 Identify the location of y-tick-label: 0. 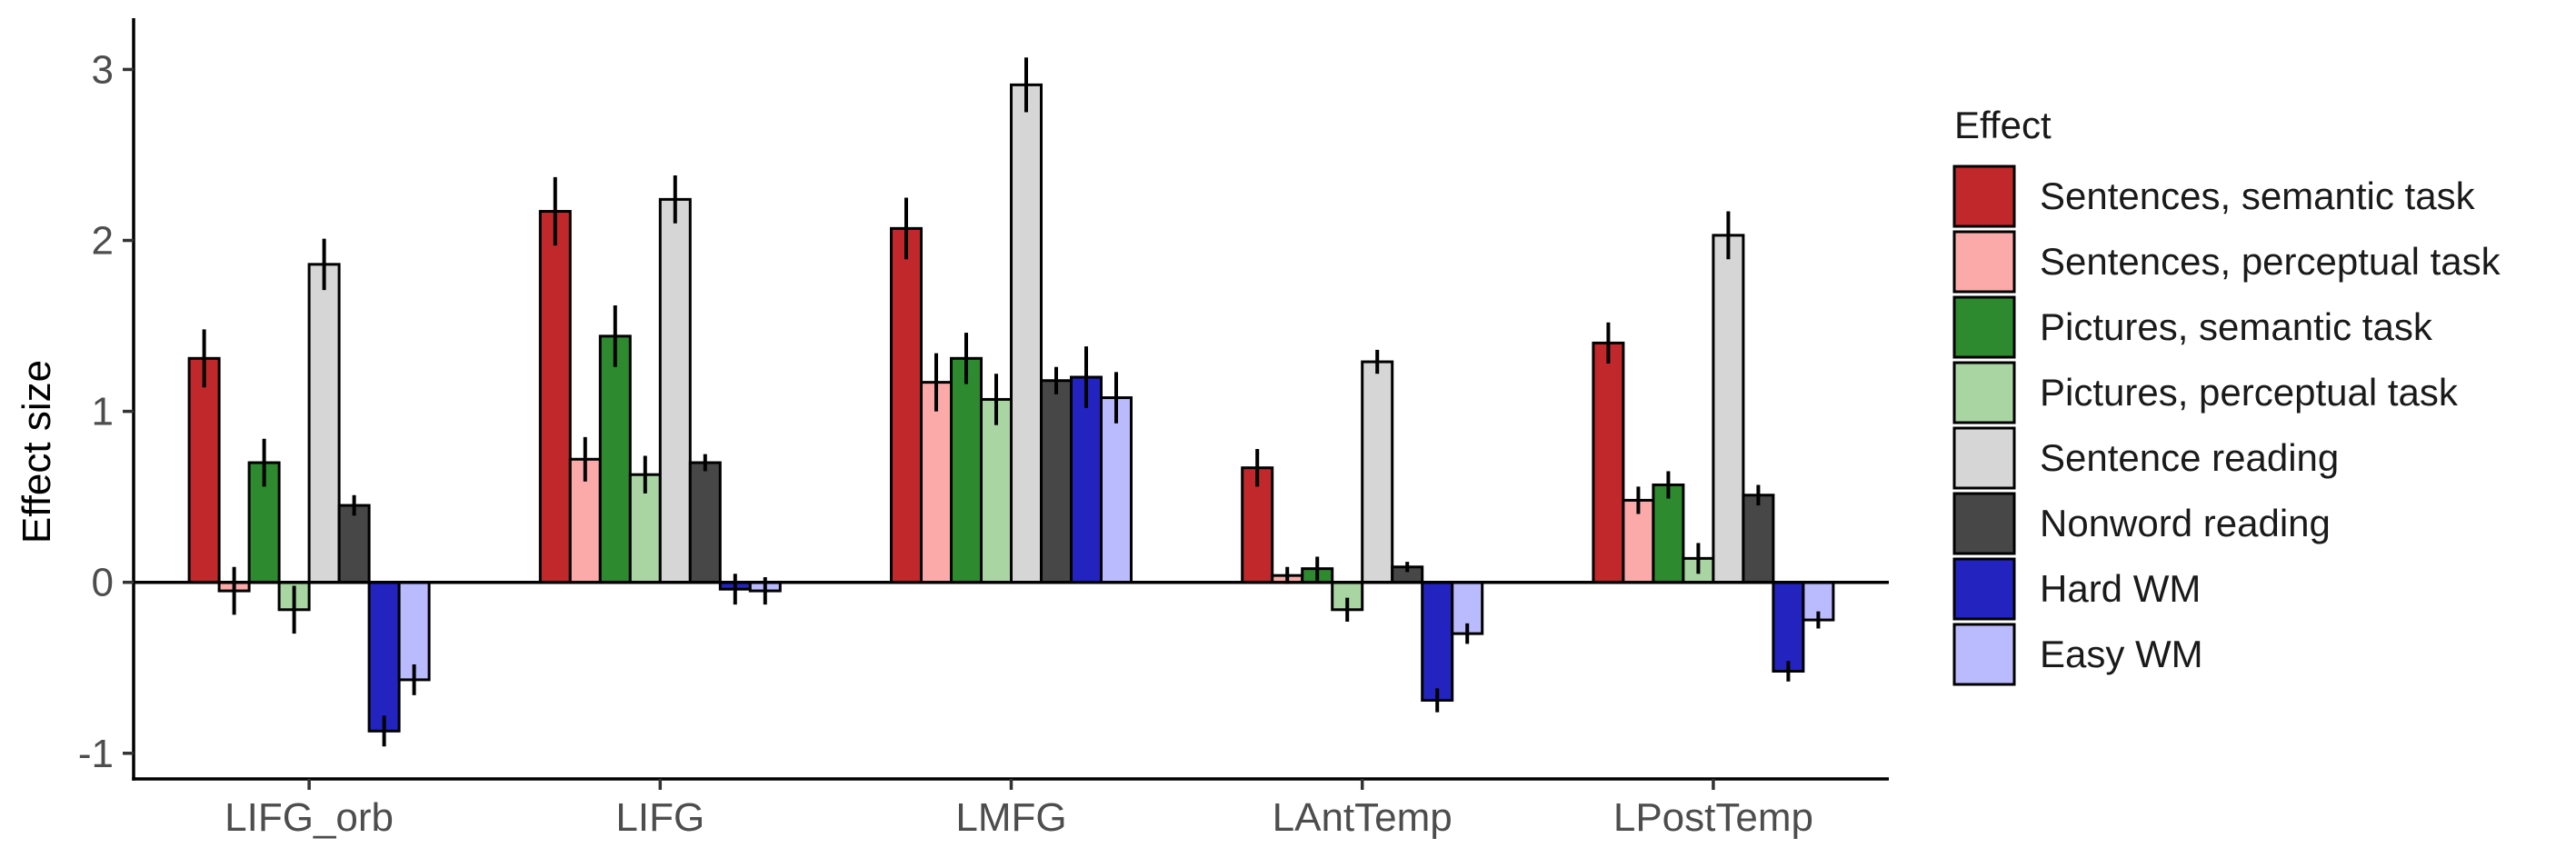
(103, 583).